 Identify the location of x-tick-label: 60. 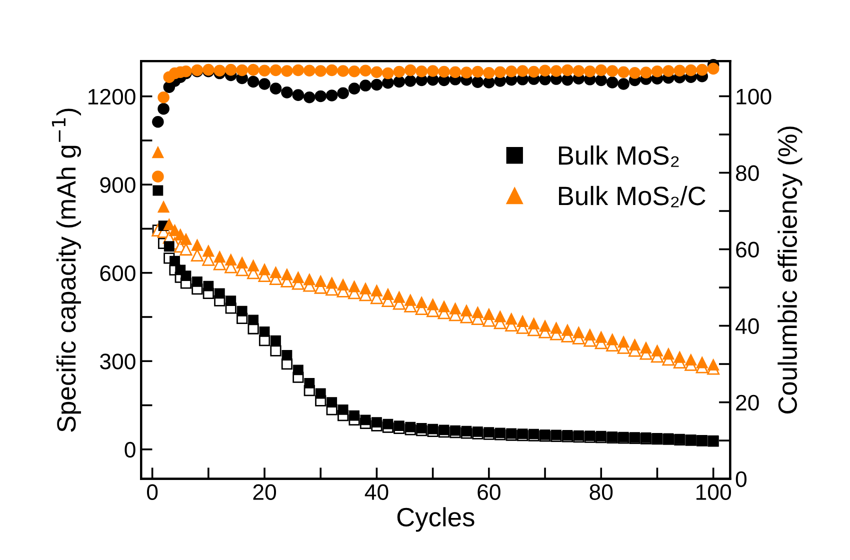
(489, 492).